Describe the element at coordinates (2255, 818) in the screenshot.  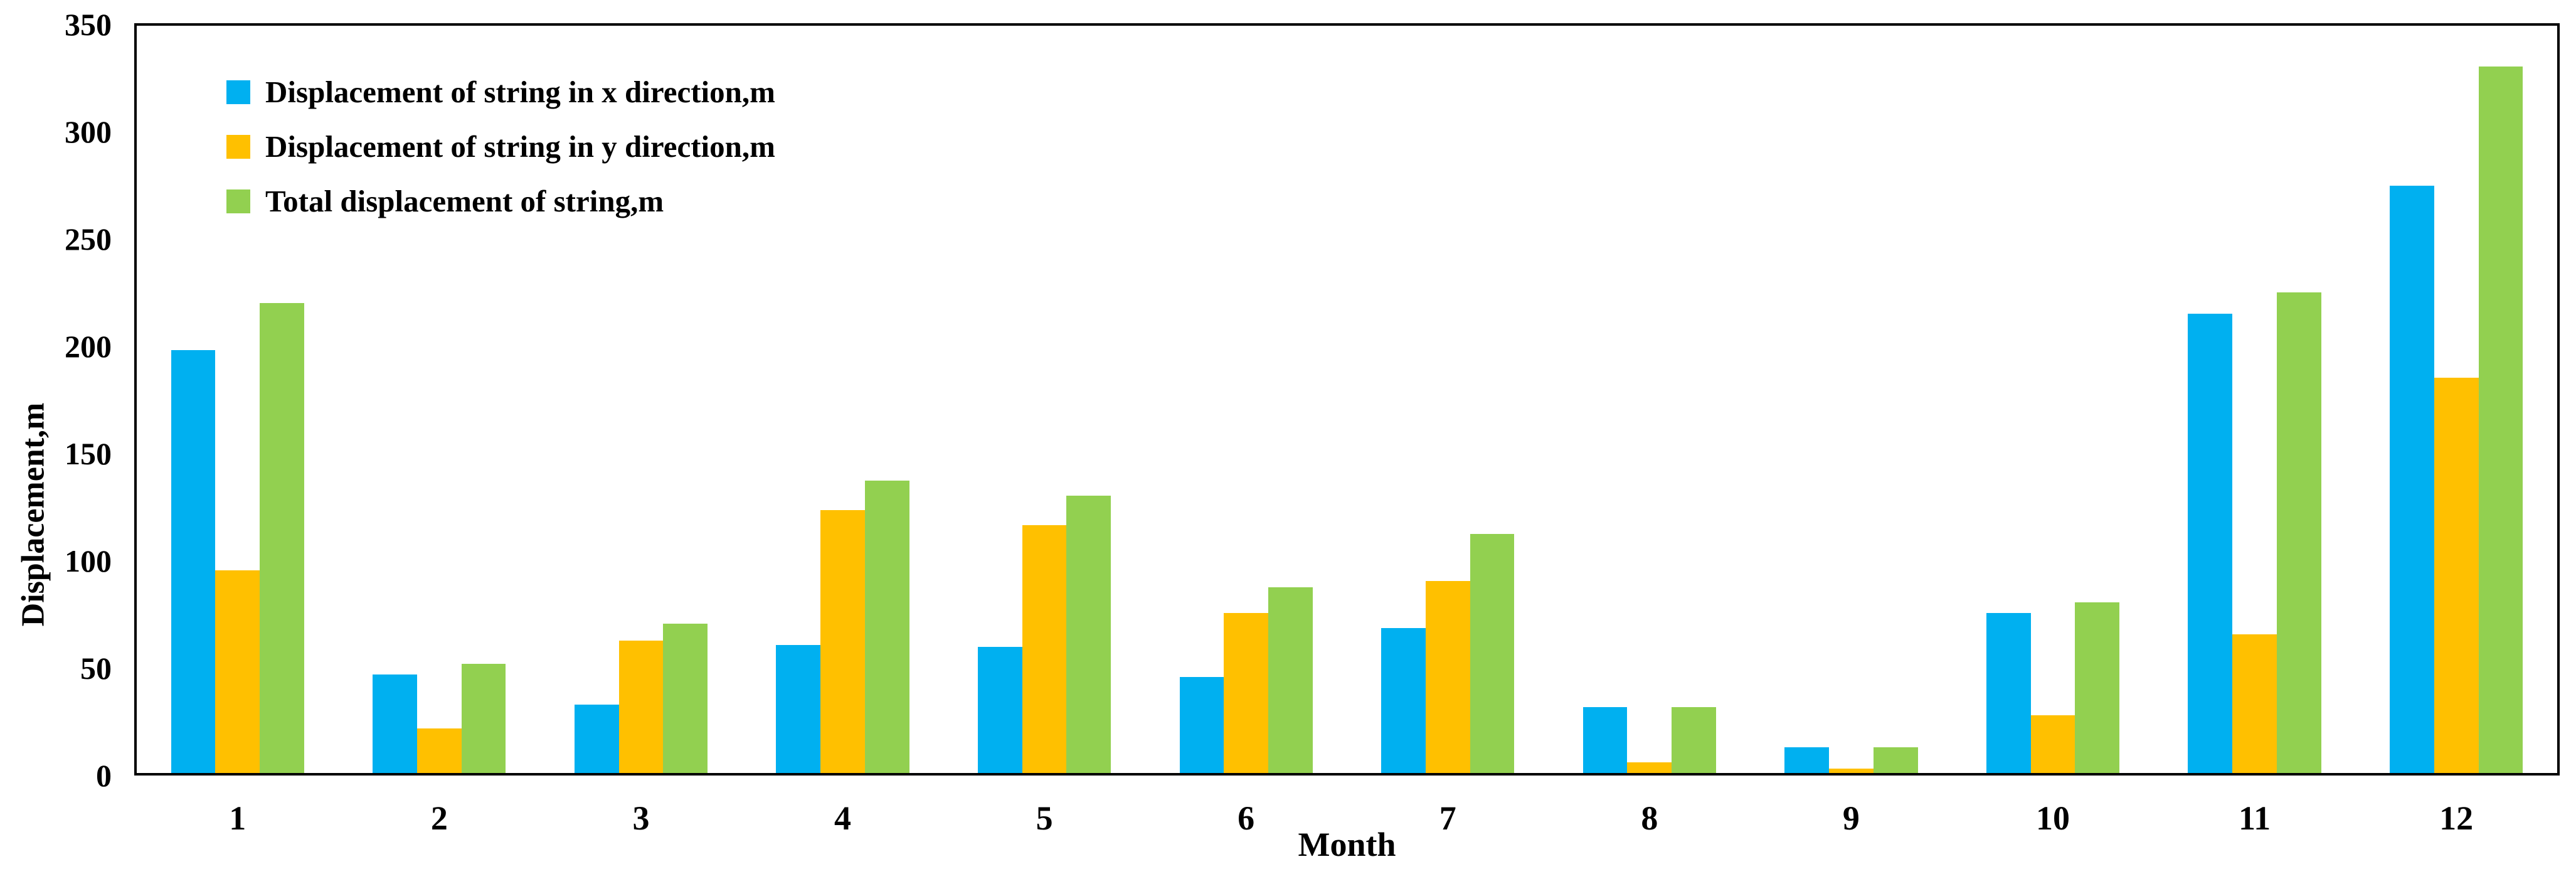
I see `x-label-month-11: 11` at that location.